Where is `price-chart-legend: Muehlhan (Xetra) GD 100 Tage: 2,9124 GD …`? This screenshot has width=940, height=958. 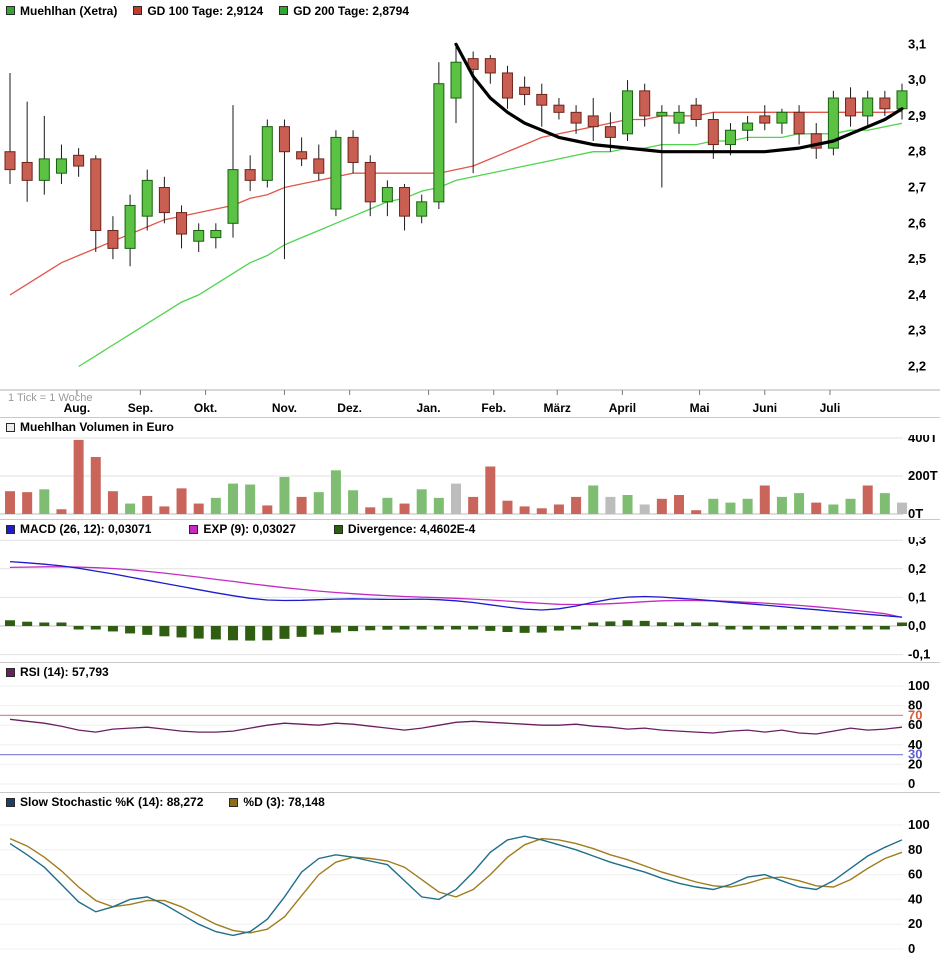
price-chart-legend: Muehlhan (Xetra) GD 100 Tage: 2,9124 GD … is located at coordinates (470, 10).